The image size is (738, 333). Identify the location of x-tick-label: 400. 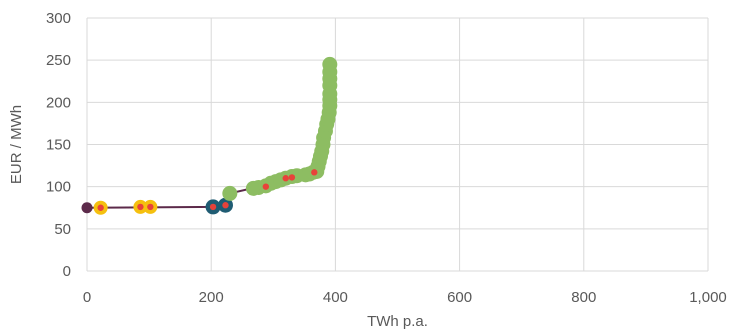
(335, 297).